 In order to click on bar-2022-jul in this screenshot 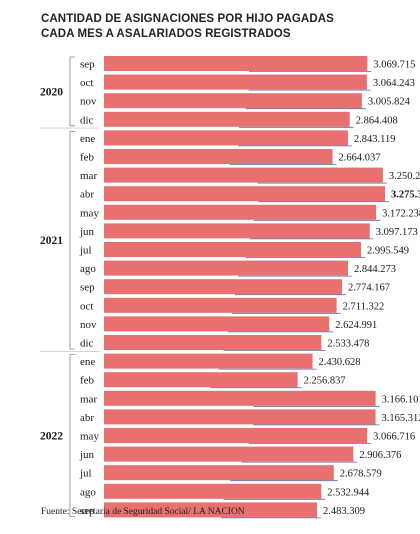, I will do `click(219, 473)`.